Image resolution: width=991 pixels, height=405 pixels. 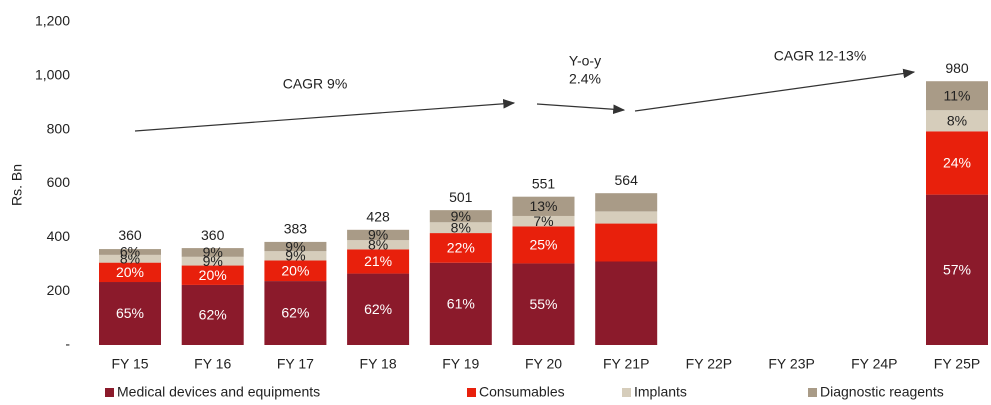 What do you see at coordinates (544, 183) in the screenshot?
I see `total-label: 551` at bounding box center [544, 183].